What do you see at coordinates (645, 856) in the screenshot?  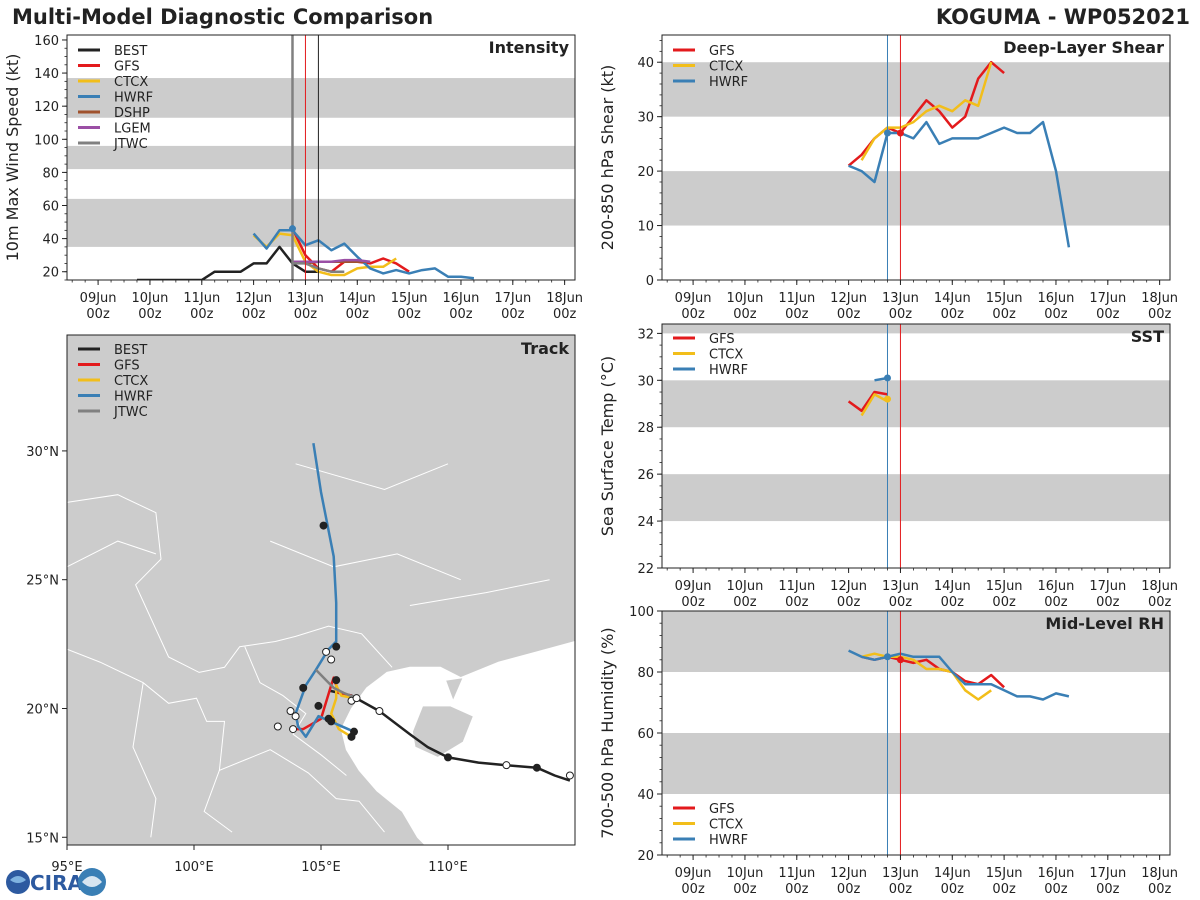 I see `y-tick-label: 20` at bounding box center [645, 856].